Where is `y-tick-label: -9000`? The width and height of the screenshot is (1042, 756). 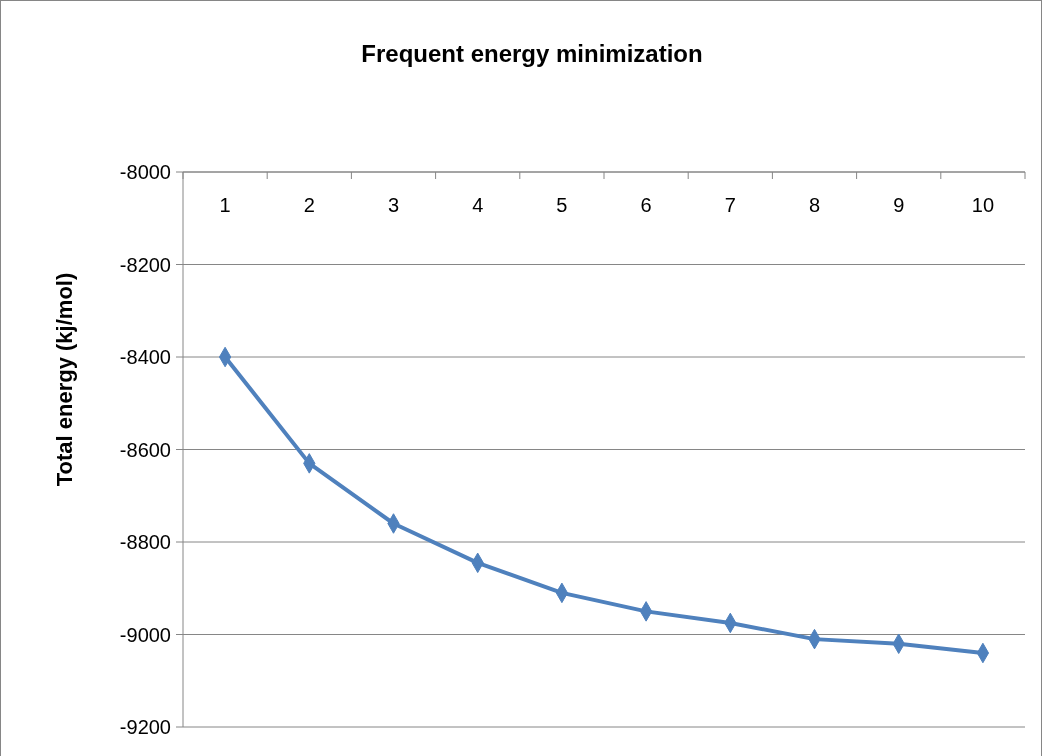 y-tick-label: -9000 is located at coordinates (145, 634).